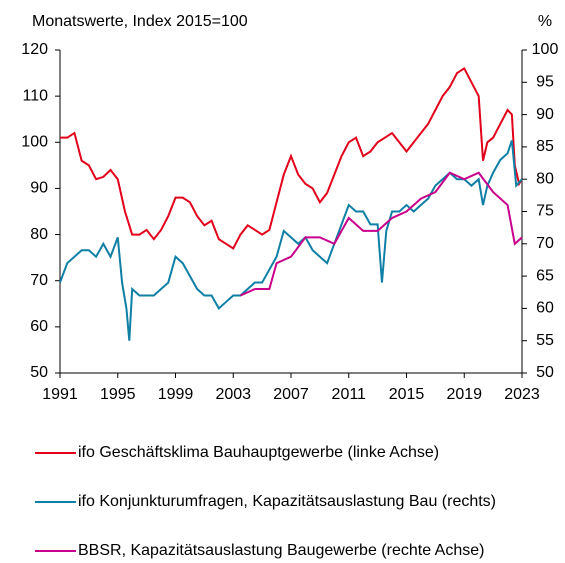 This screenshot has height=563, width=565. Describe the element at coordinates (39, 326) in the screenshot. I see `y-tick-label: 60` at that location.